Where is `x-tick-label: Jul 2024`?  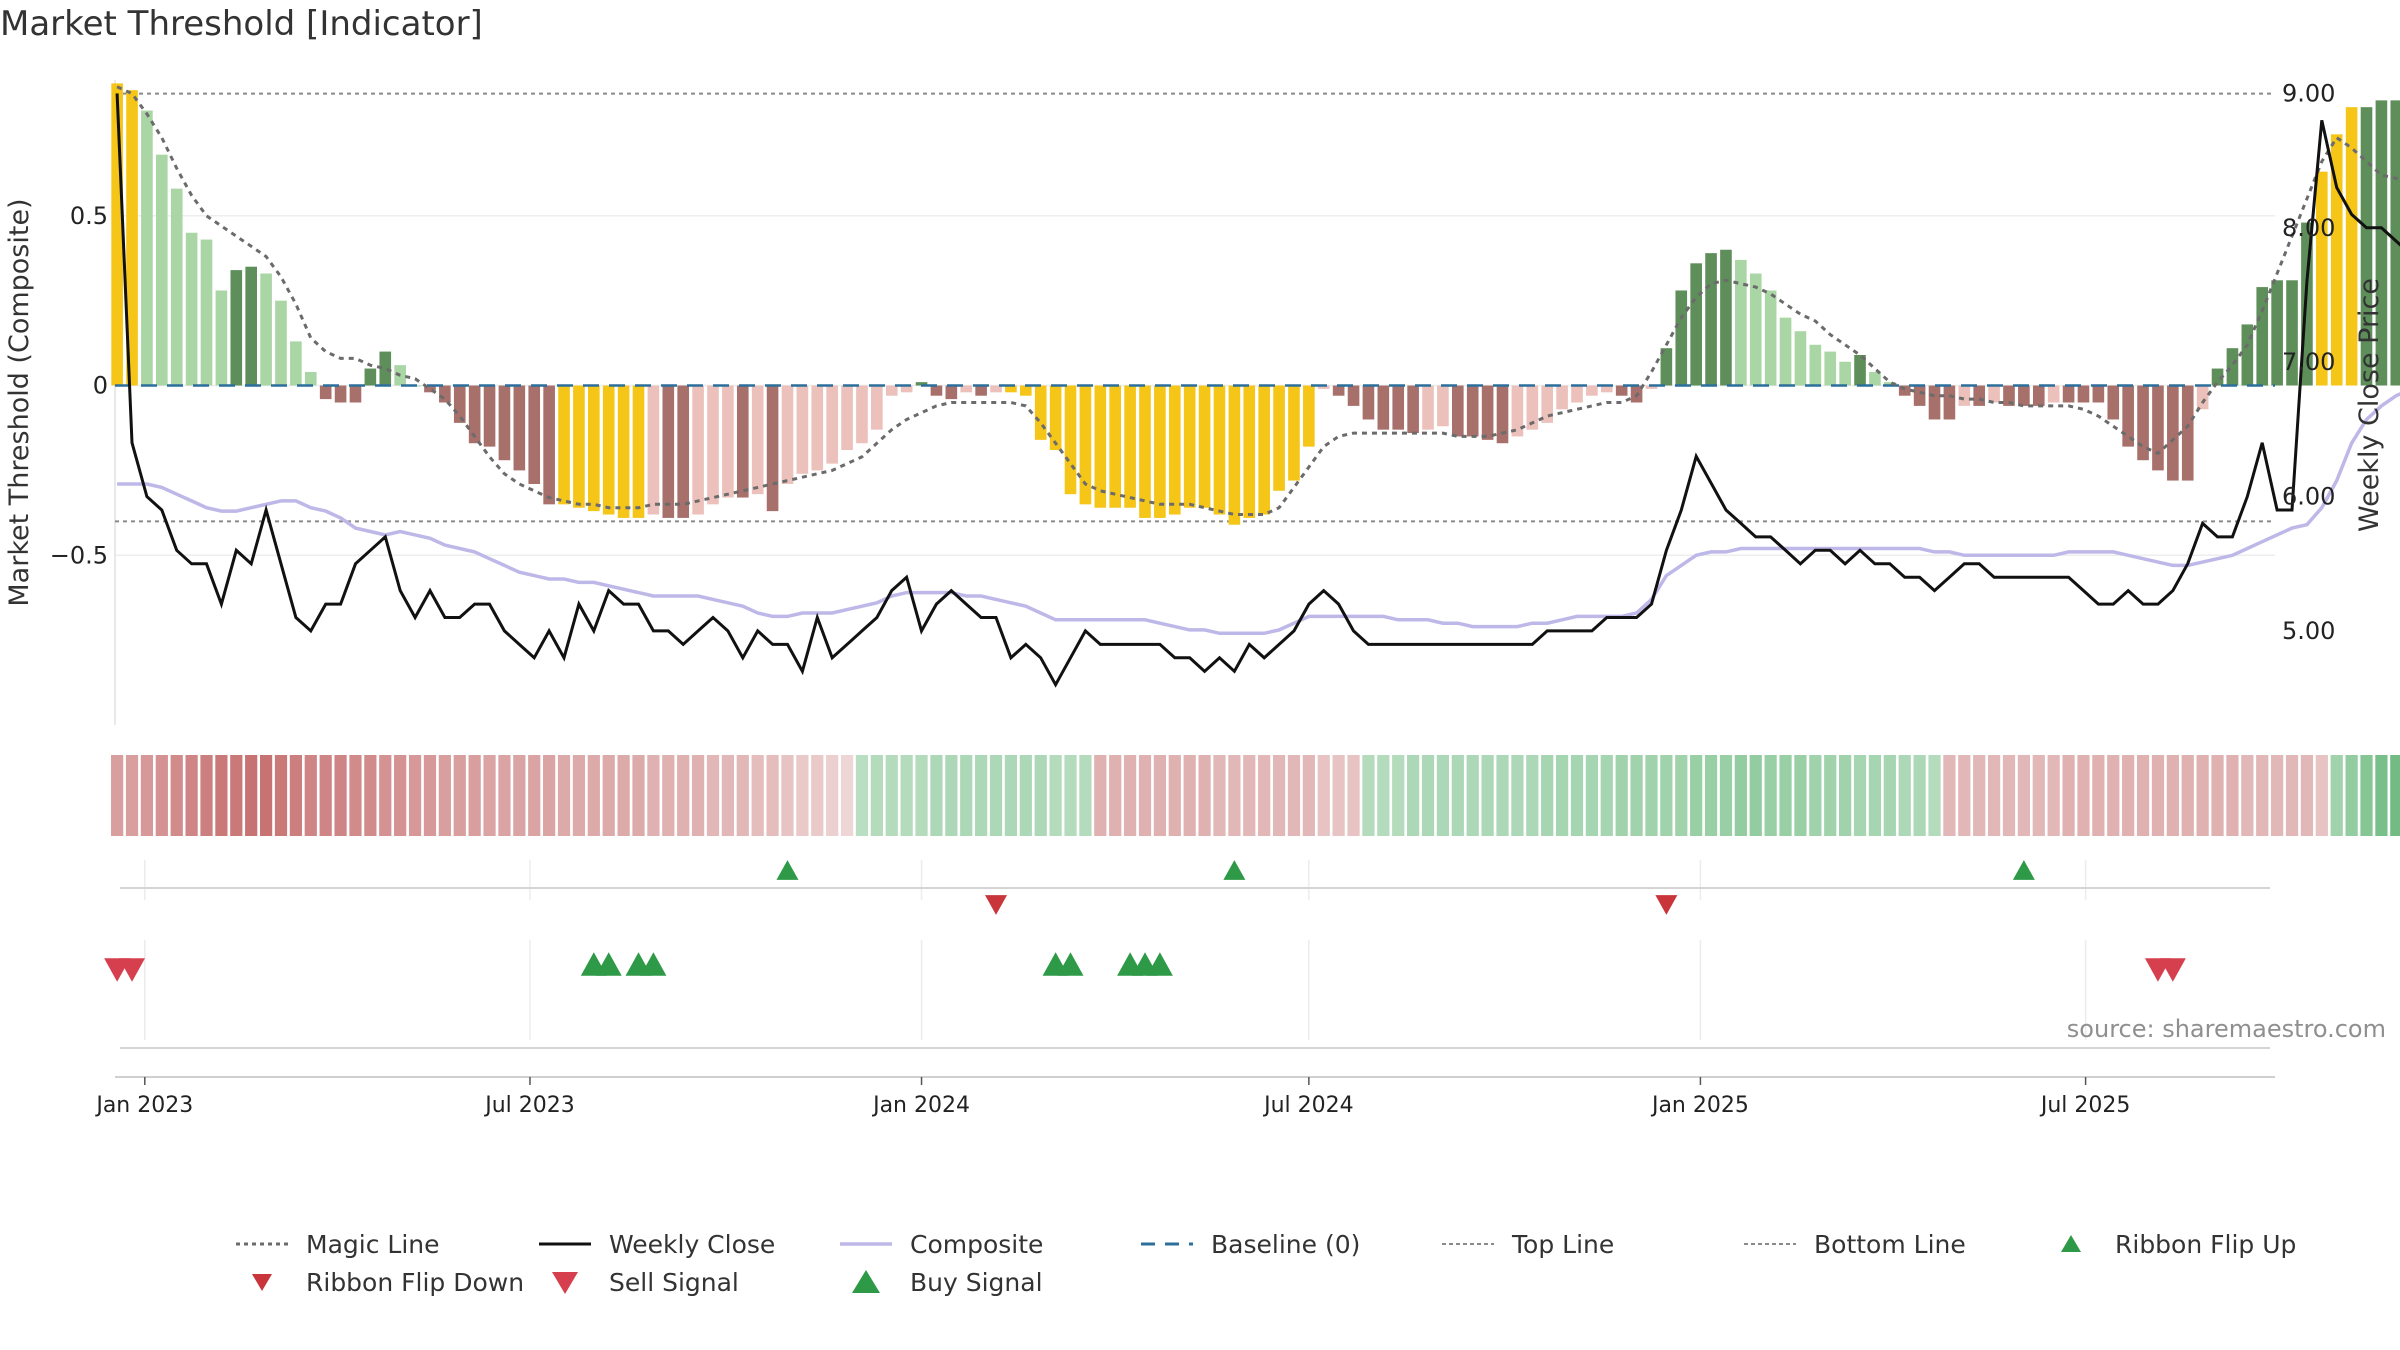
x-tick-label: Jul 2024 is located at coordinates (1308, 1105).